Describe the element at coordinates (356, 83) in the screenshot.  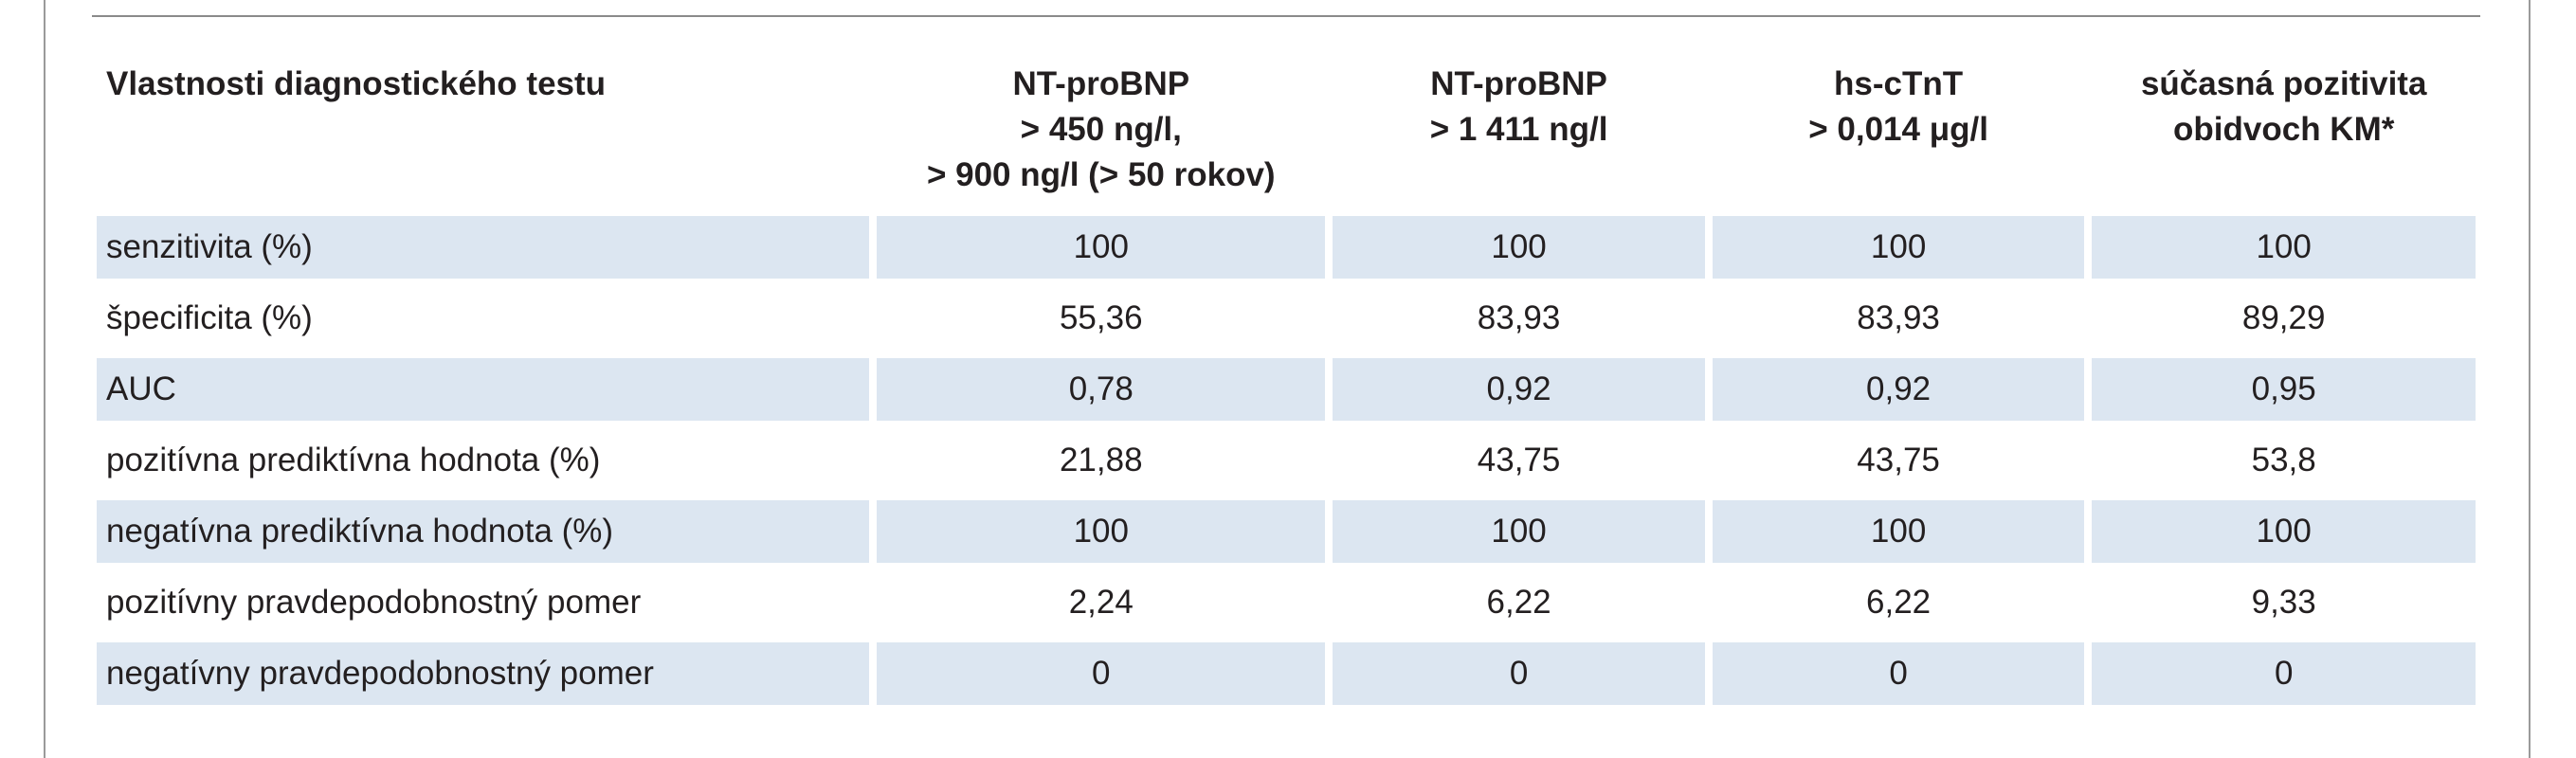
I see `header-cell-property: Vlastnosti diagnostického testu` at that location.